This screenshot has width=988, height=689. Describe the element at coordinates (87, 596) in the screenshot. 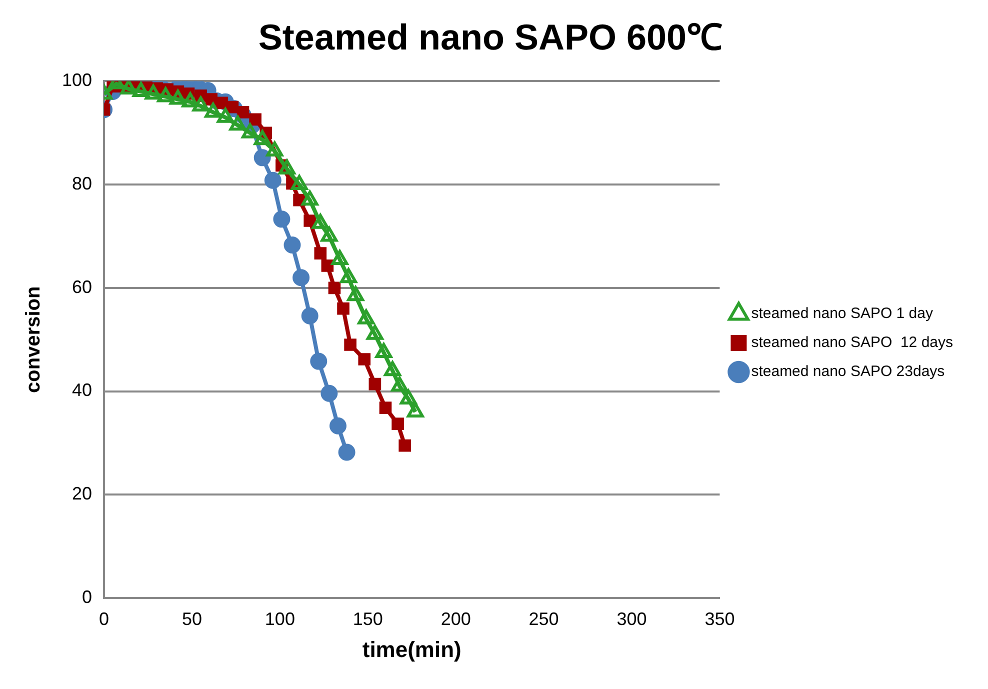

I see `y-tick-label: 0` at that location.